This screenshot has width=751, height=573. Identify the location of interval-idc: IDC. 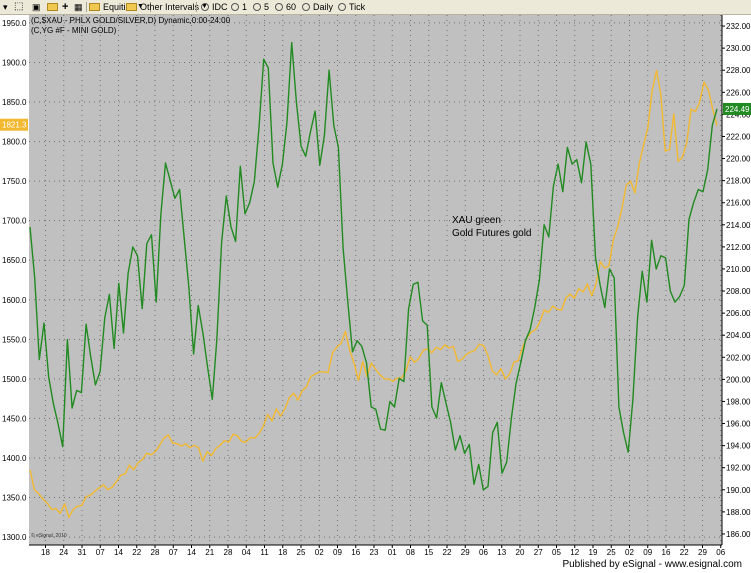
(214, 7).